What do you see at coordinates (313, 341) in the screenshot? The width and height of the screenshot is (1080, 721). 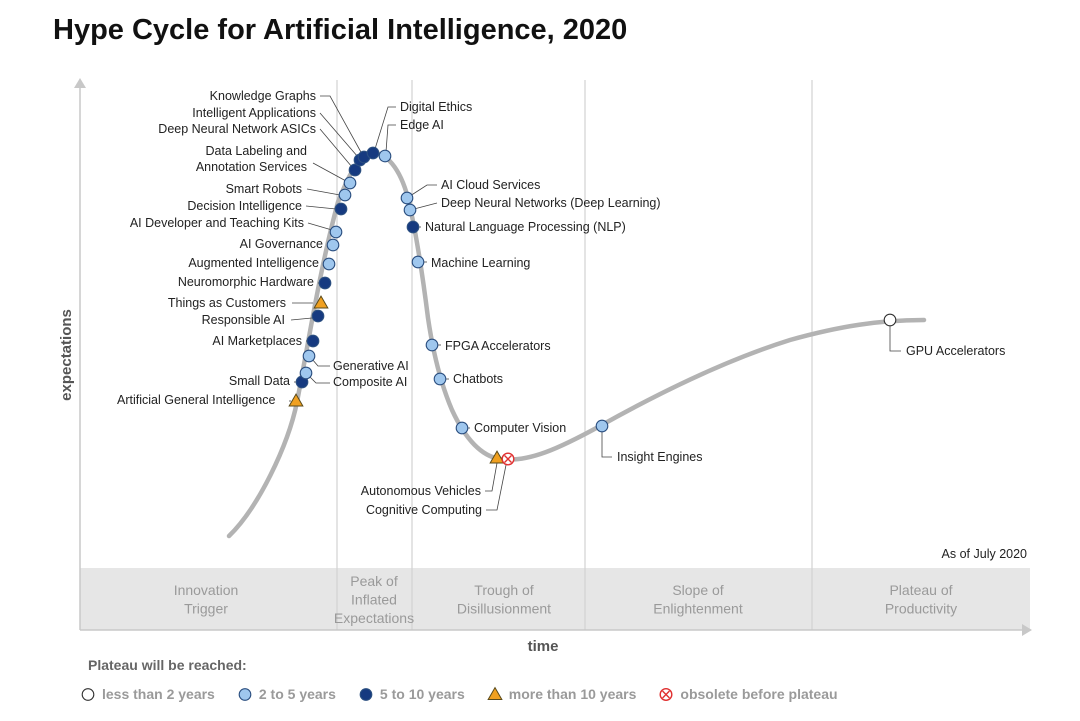 I see `marker-ai-marketplaces` at bounding box center [313, 341].